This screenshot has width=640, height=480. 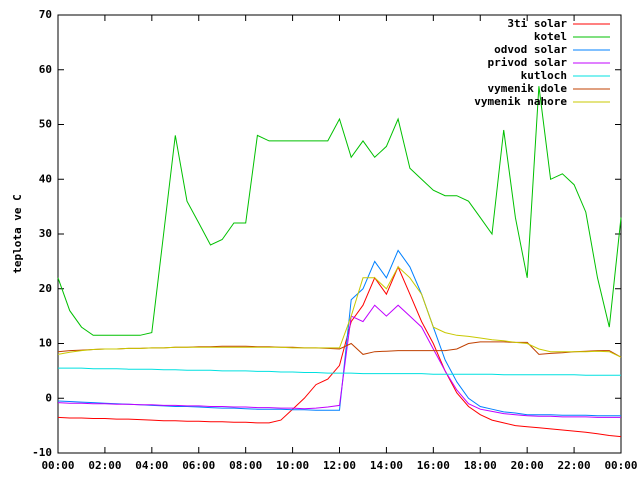 What do you see at coordinates (104, 465) in the screenshot?
I see `x-tick-label: 02:00` at bounding box center [104, 465].